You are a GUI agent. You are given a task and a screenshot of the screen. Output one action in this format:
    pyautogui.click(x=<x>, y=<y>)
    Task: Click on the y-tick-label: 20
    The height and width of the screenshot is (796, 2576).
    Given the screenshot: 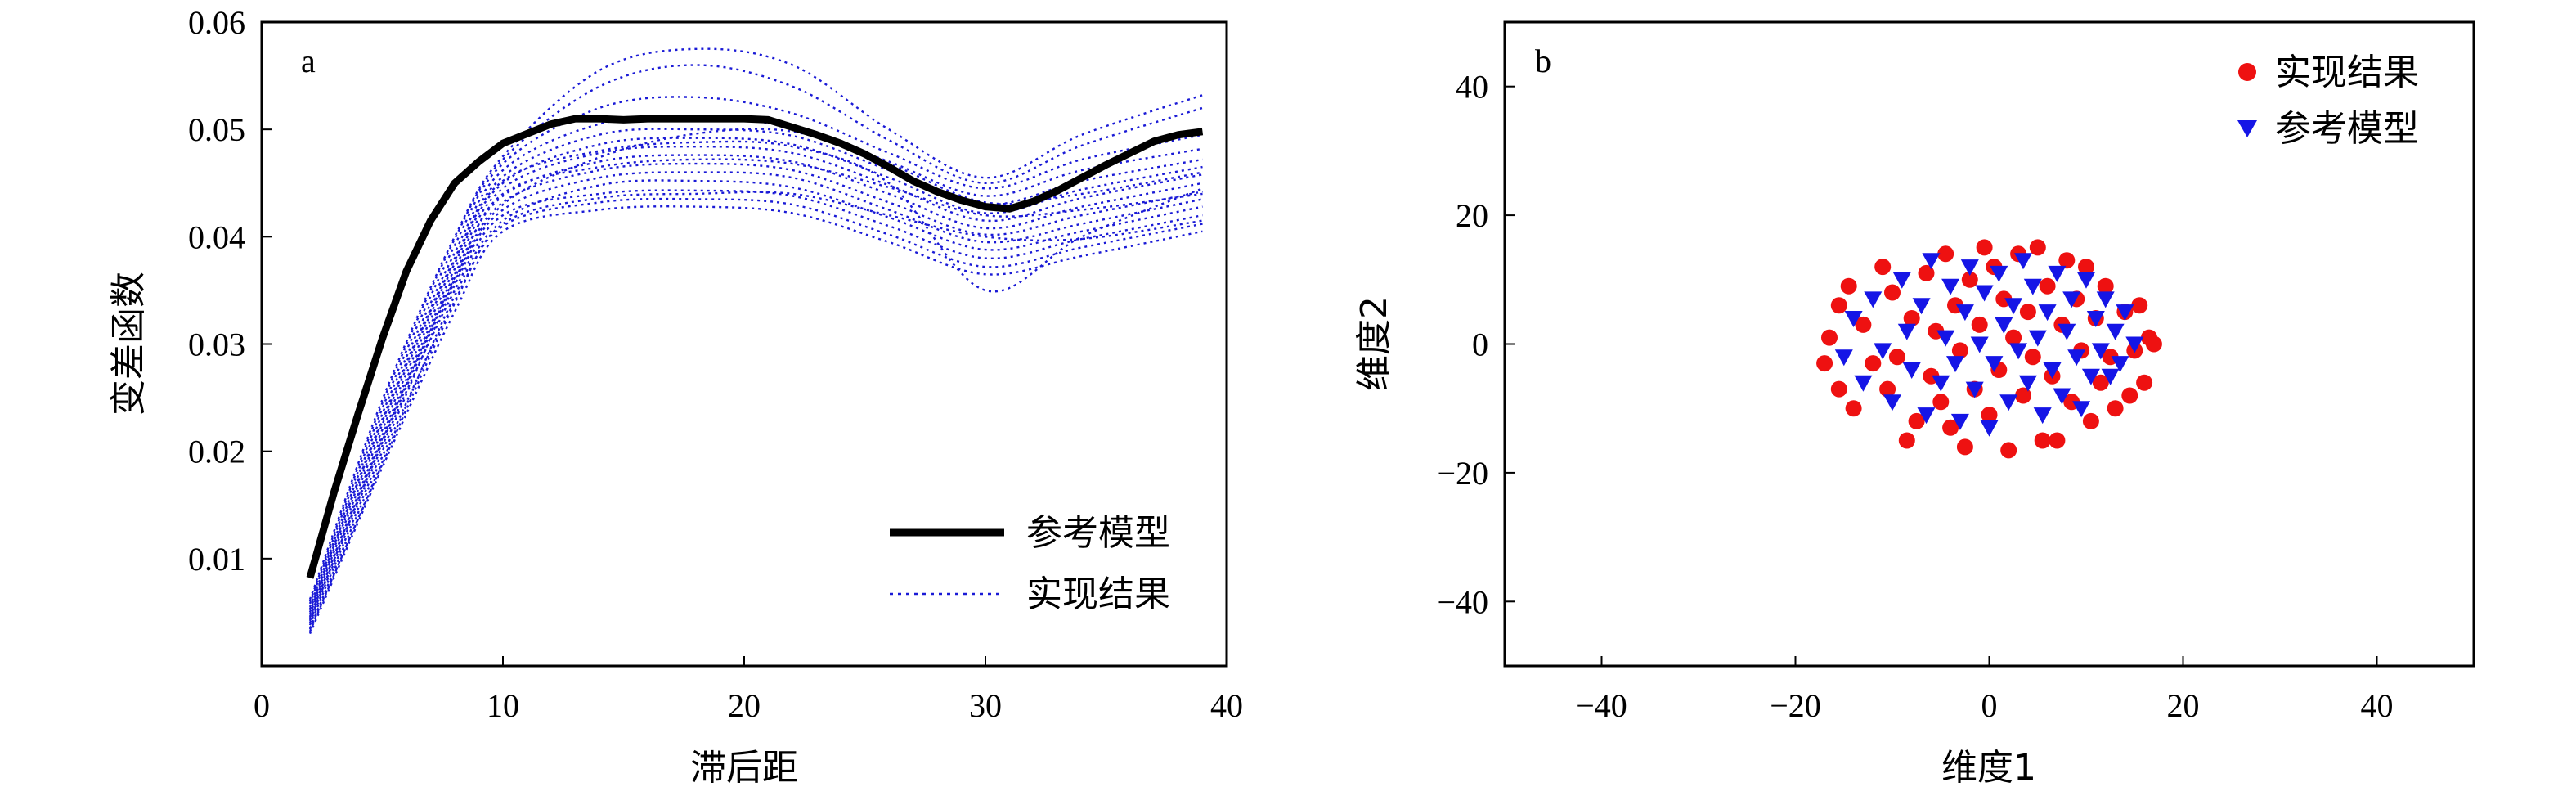 What is the action you would take?
    pyautogui.click(x=1472, y=216)
    